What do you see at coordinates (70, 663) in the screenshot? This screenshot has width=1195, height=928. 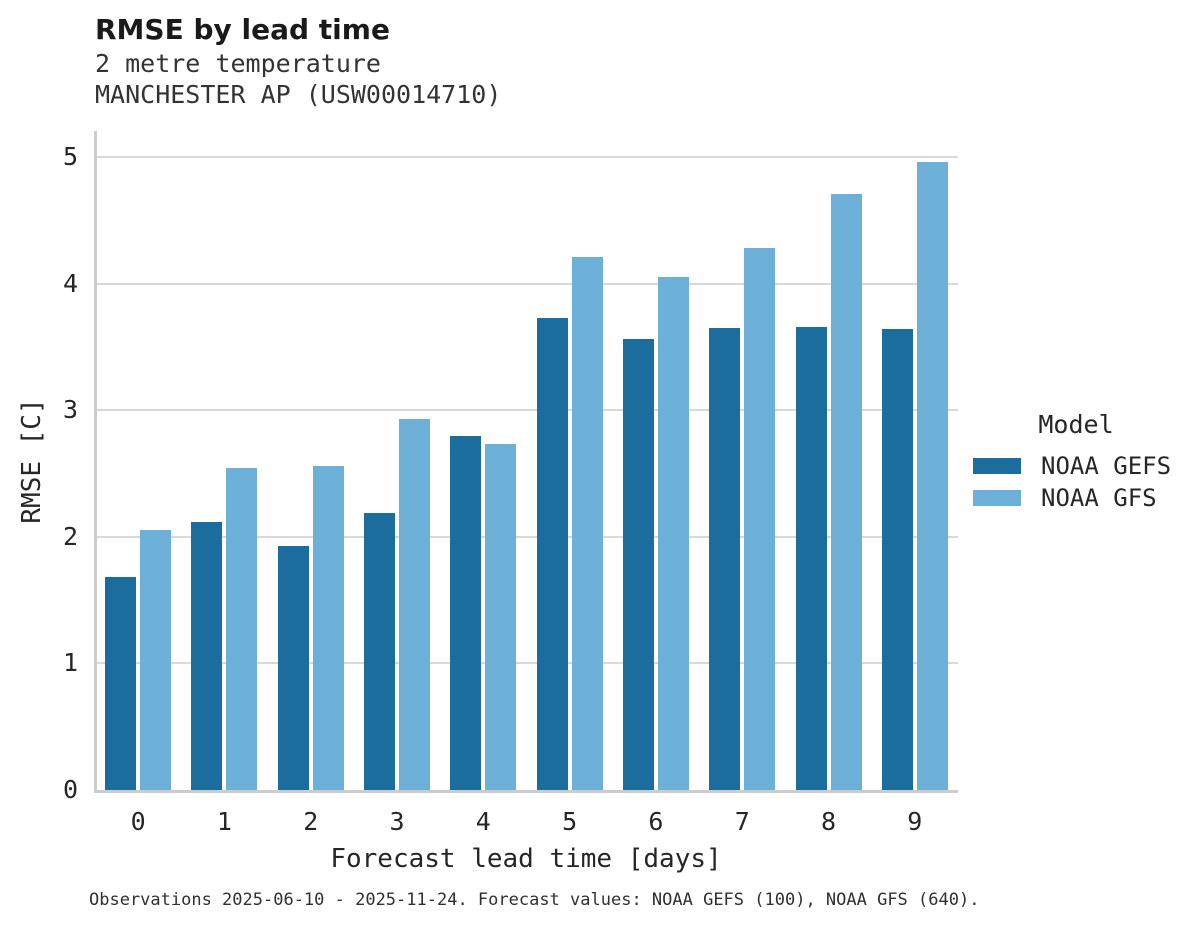 I see `y-tick-label-1: 1` at bounding box center [70, 663].